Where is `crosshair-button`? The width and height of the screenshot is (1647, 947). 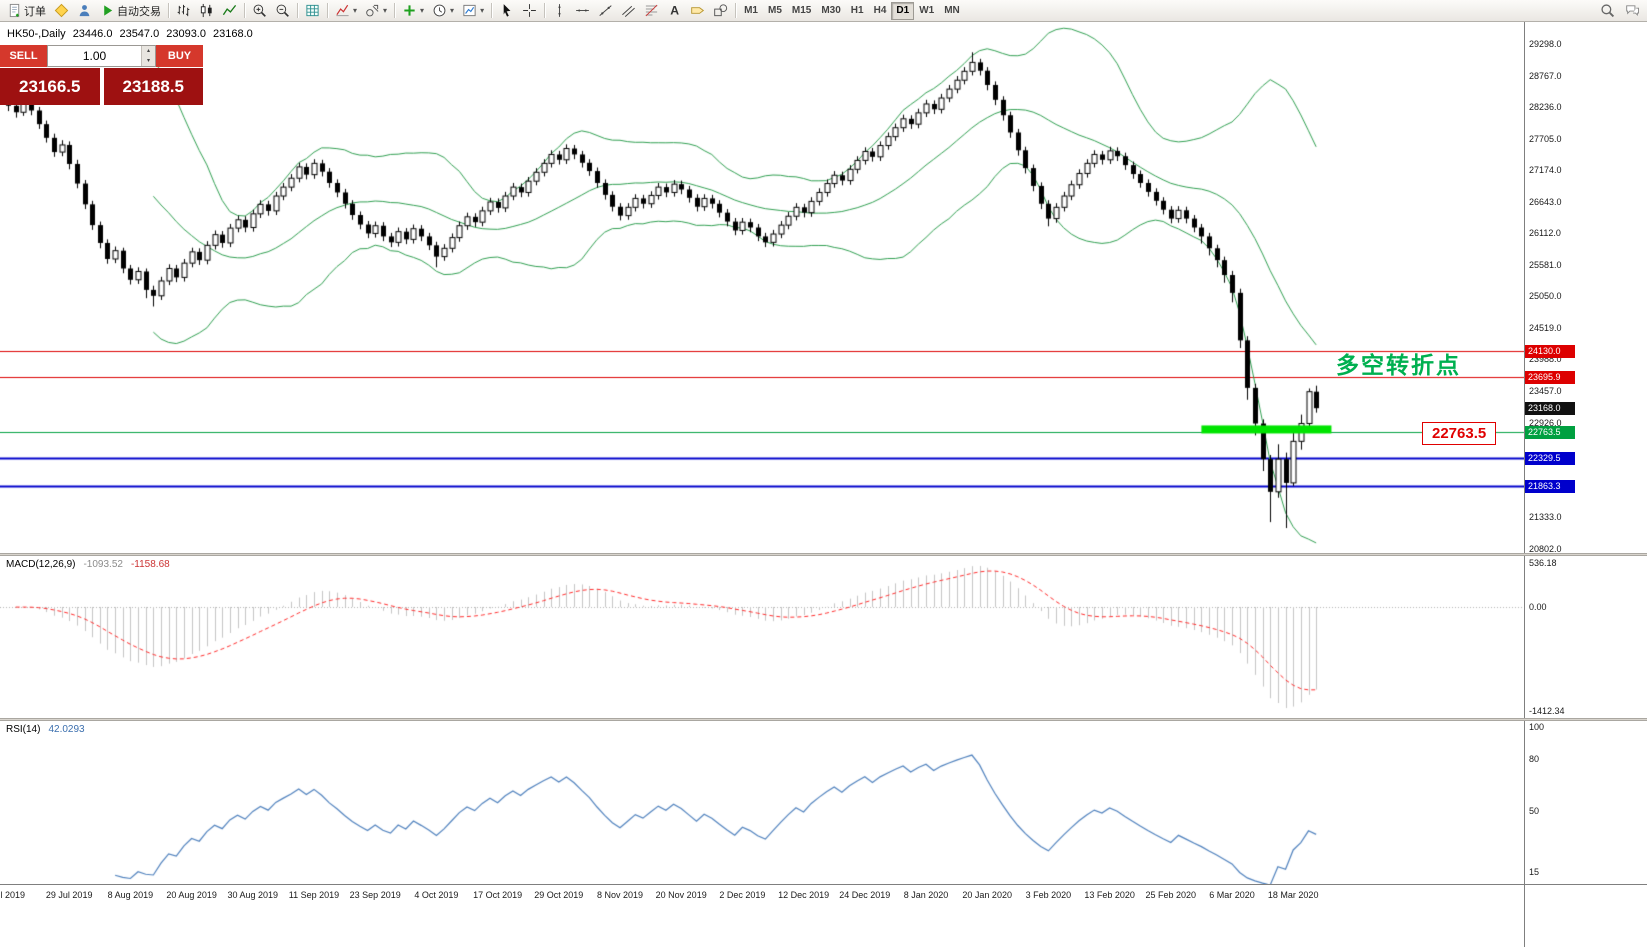
crosshair-button is located at coordinates (529, 11).